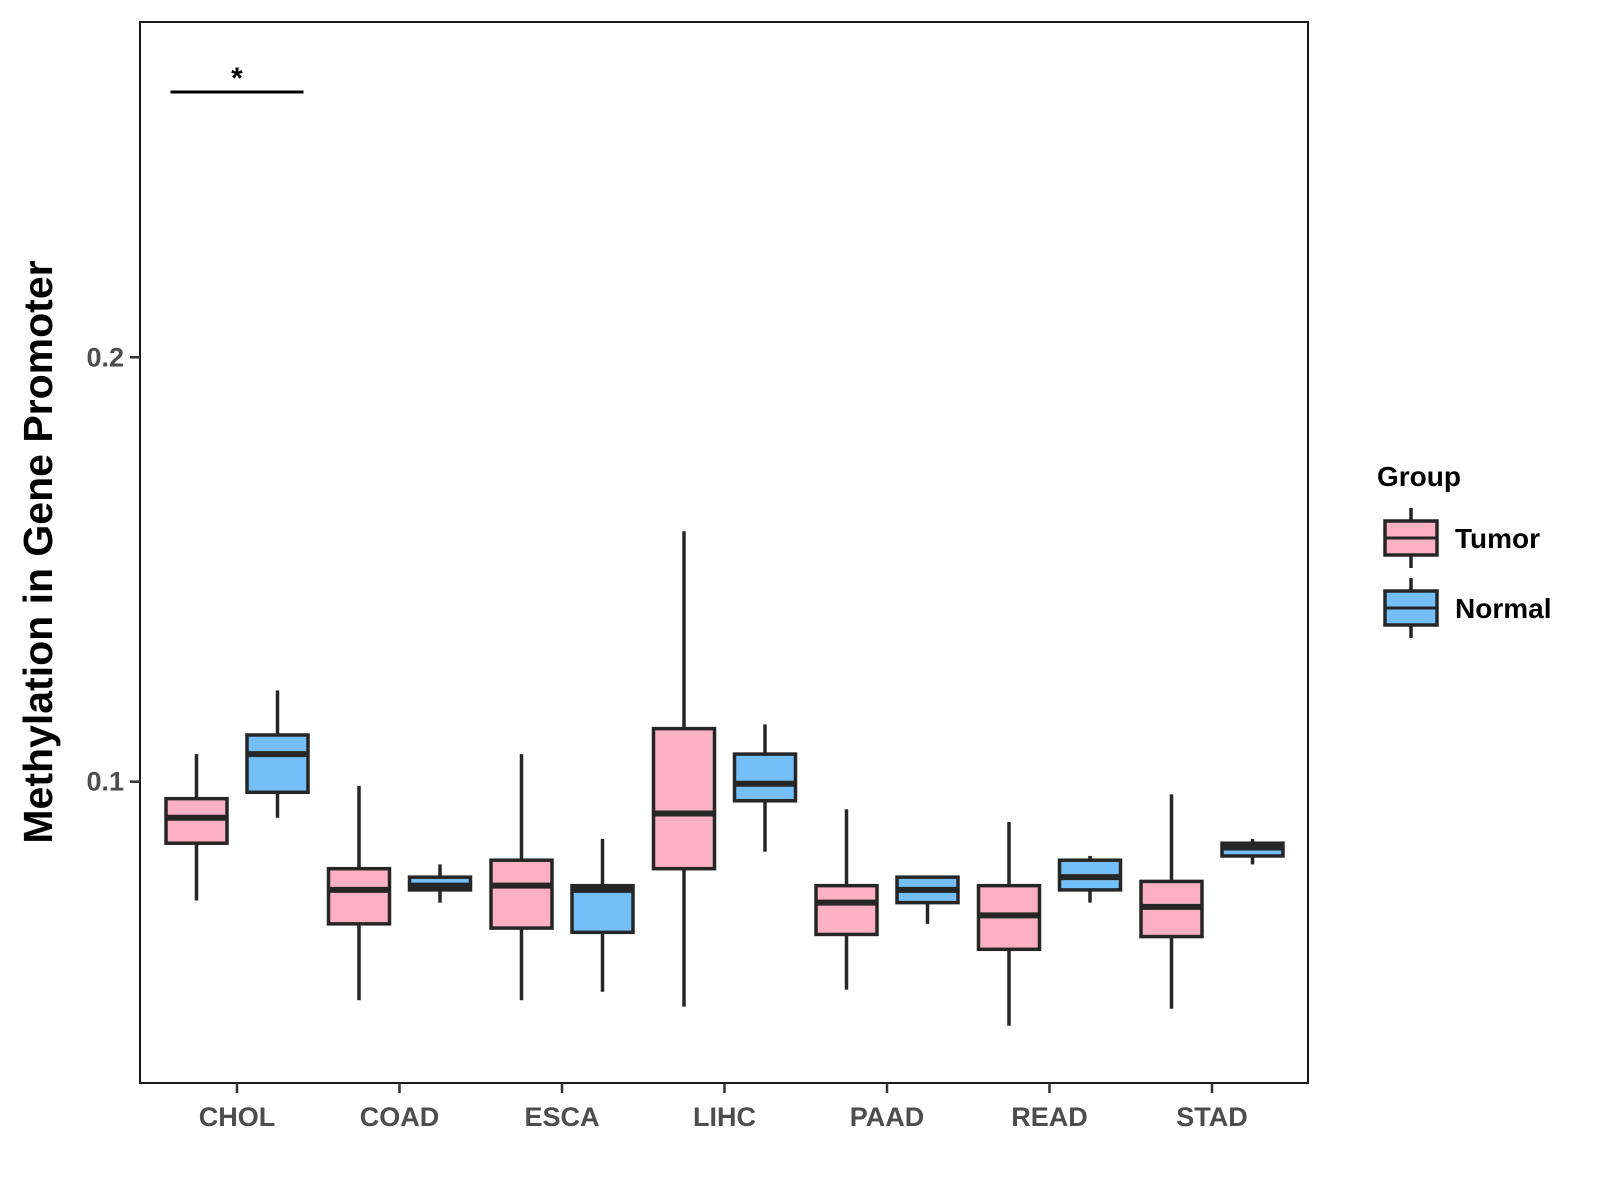  What do you see at coordinates (561, 1117) in the screenshot?
I see `x-tick-label-esca: ESCA` at bounding box center [561, 1117].